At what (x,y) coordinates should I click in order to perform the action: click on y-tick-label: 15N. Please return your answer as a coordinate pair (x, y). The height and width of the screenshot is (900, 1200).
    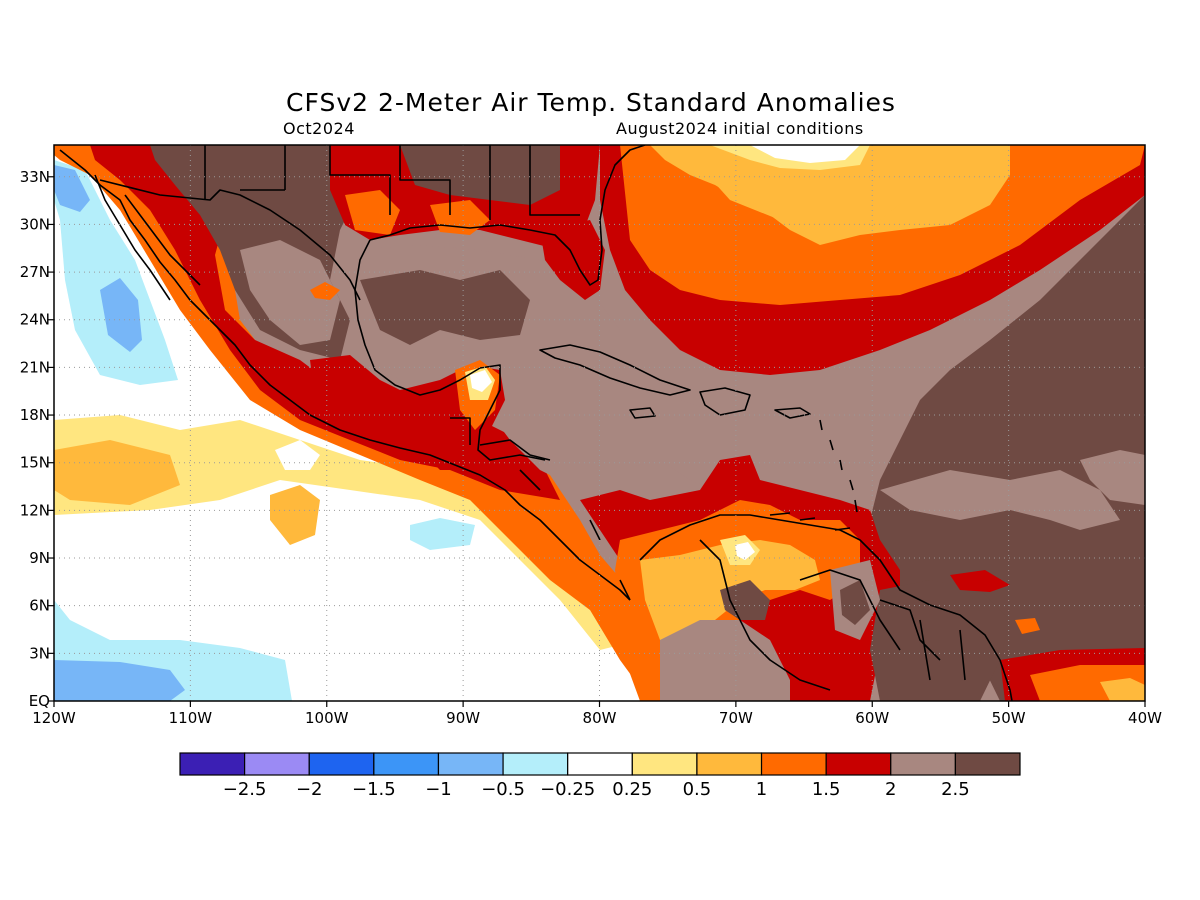
    Looking at the image, I should click on (35, 463).